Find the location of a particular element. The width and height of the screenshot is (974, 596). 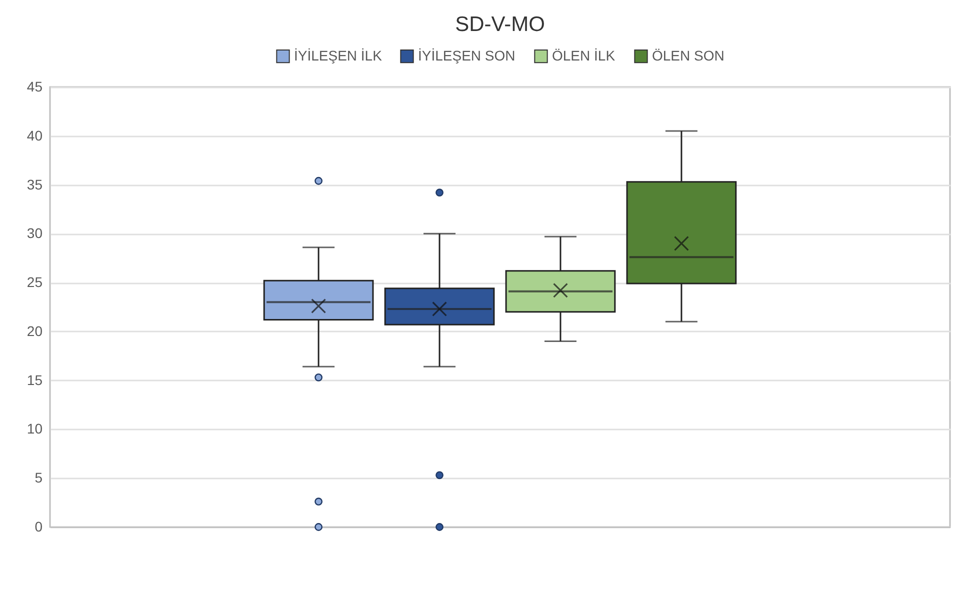

y-tick-label: 0 is located at coordinates (38, 526).